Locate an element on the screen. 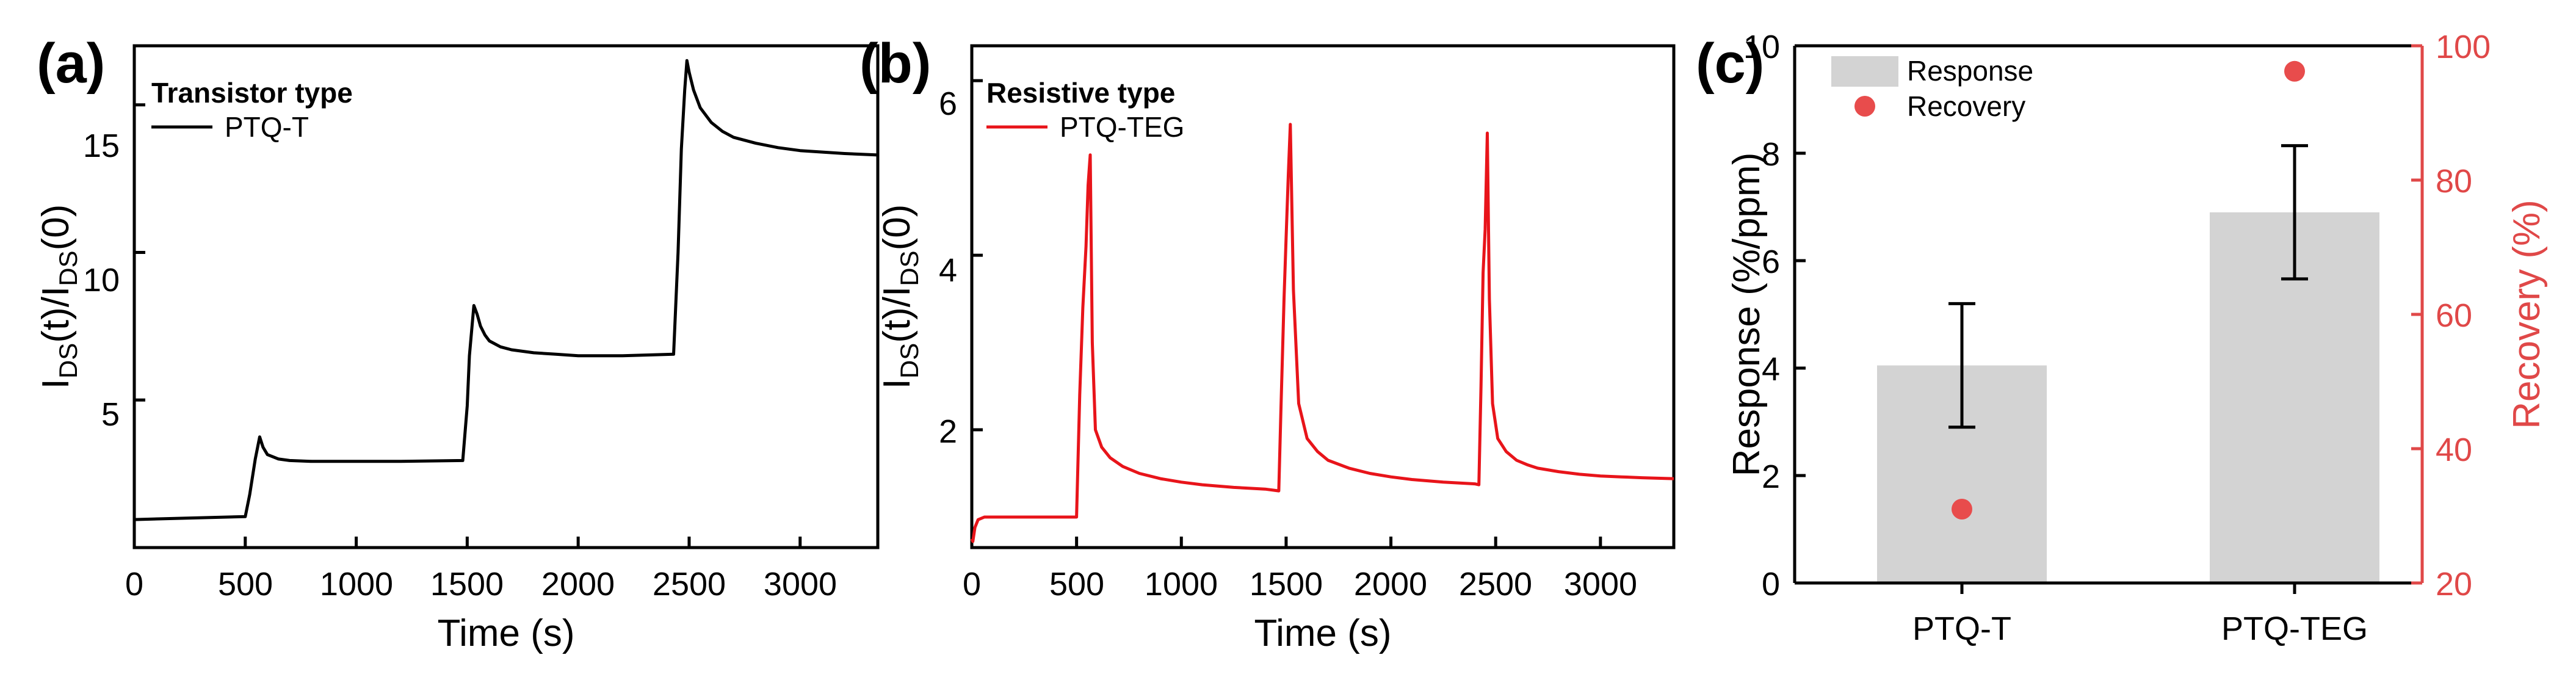 The height and width of the screenshot is (677, 2576). panel-a-x-tick-3000: 3000 is located at coordinates (800, 584).